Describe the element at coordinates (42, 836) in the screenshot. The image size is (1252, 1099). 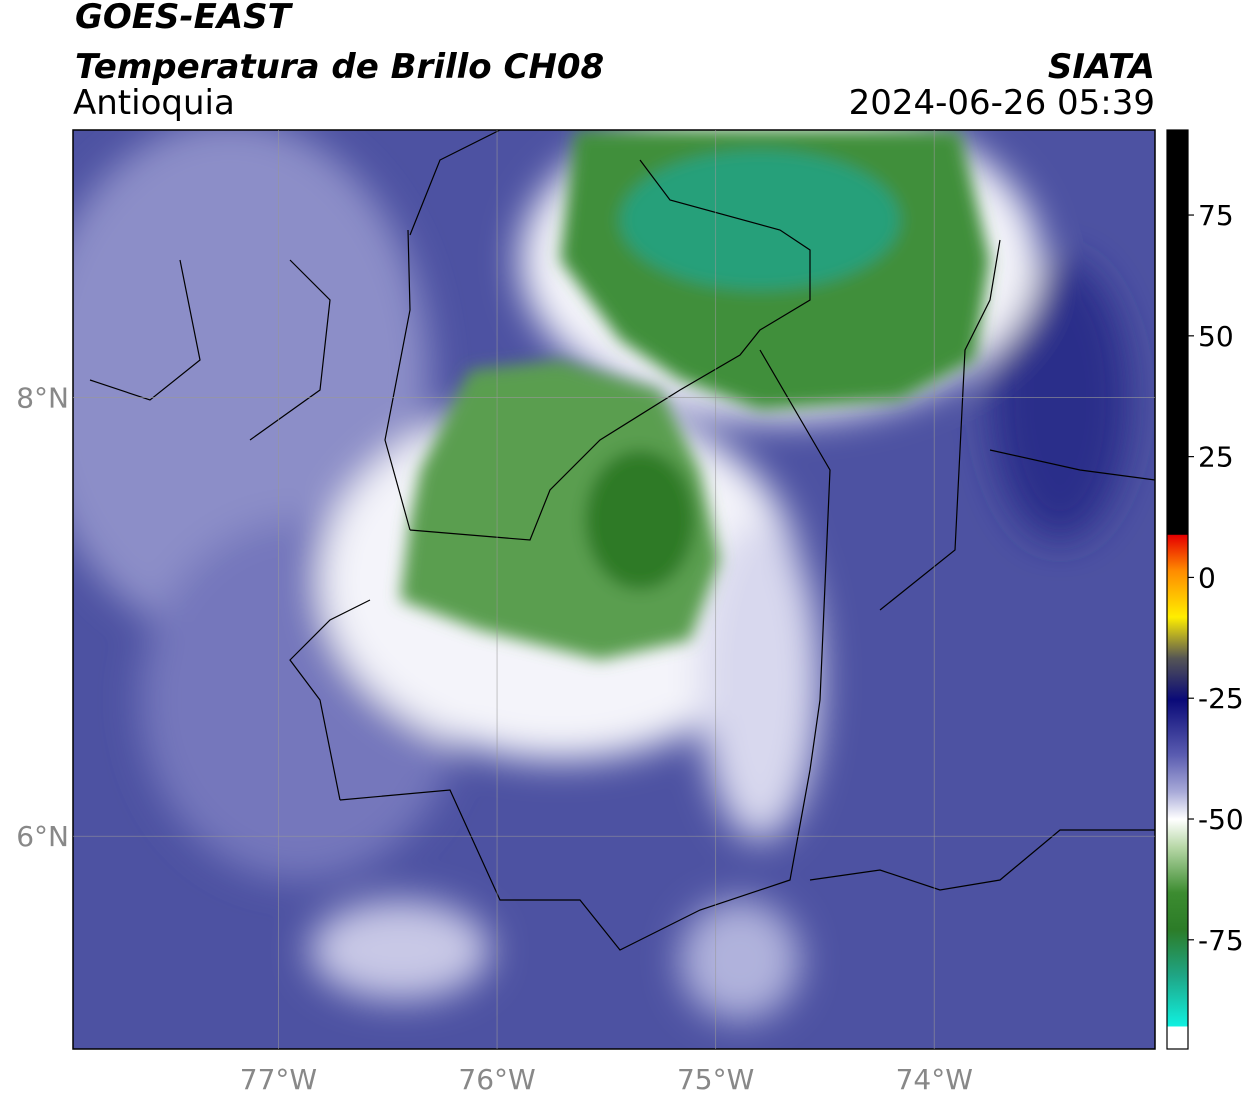
I see `lat-tick-label: 6°N` at that location.